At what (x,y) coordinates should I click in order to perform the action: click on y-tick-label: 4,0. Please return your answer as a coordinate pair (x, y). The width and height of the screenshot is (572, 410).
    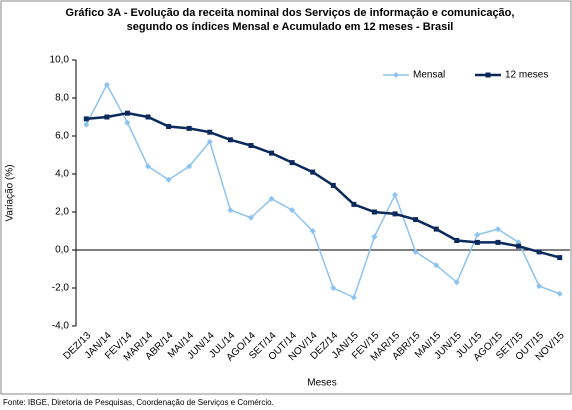
    Looking at the image, I should click on (62, 174).